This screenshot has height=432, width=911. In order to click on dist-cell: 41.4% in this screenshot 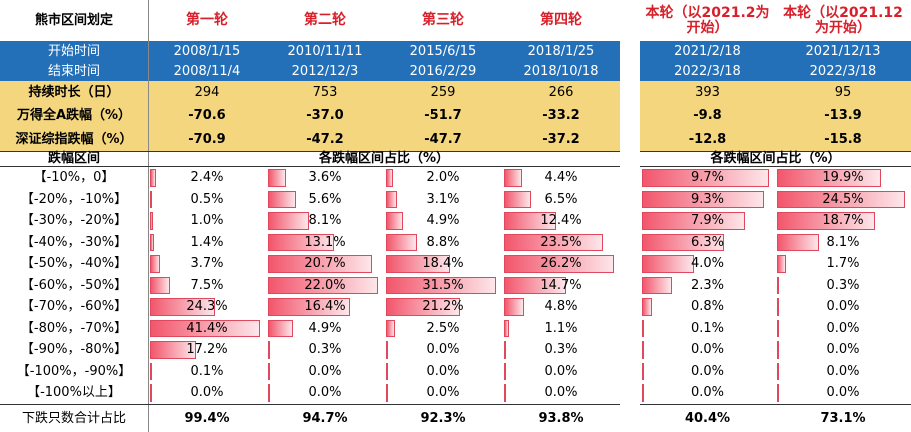, I will do `click(207, 328)`.